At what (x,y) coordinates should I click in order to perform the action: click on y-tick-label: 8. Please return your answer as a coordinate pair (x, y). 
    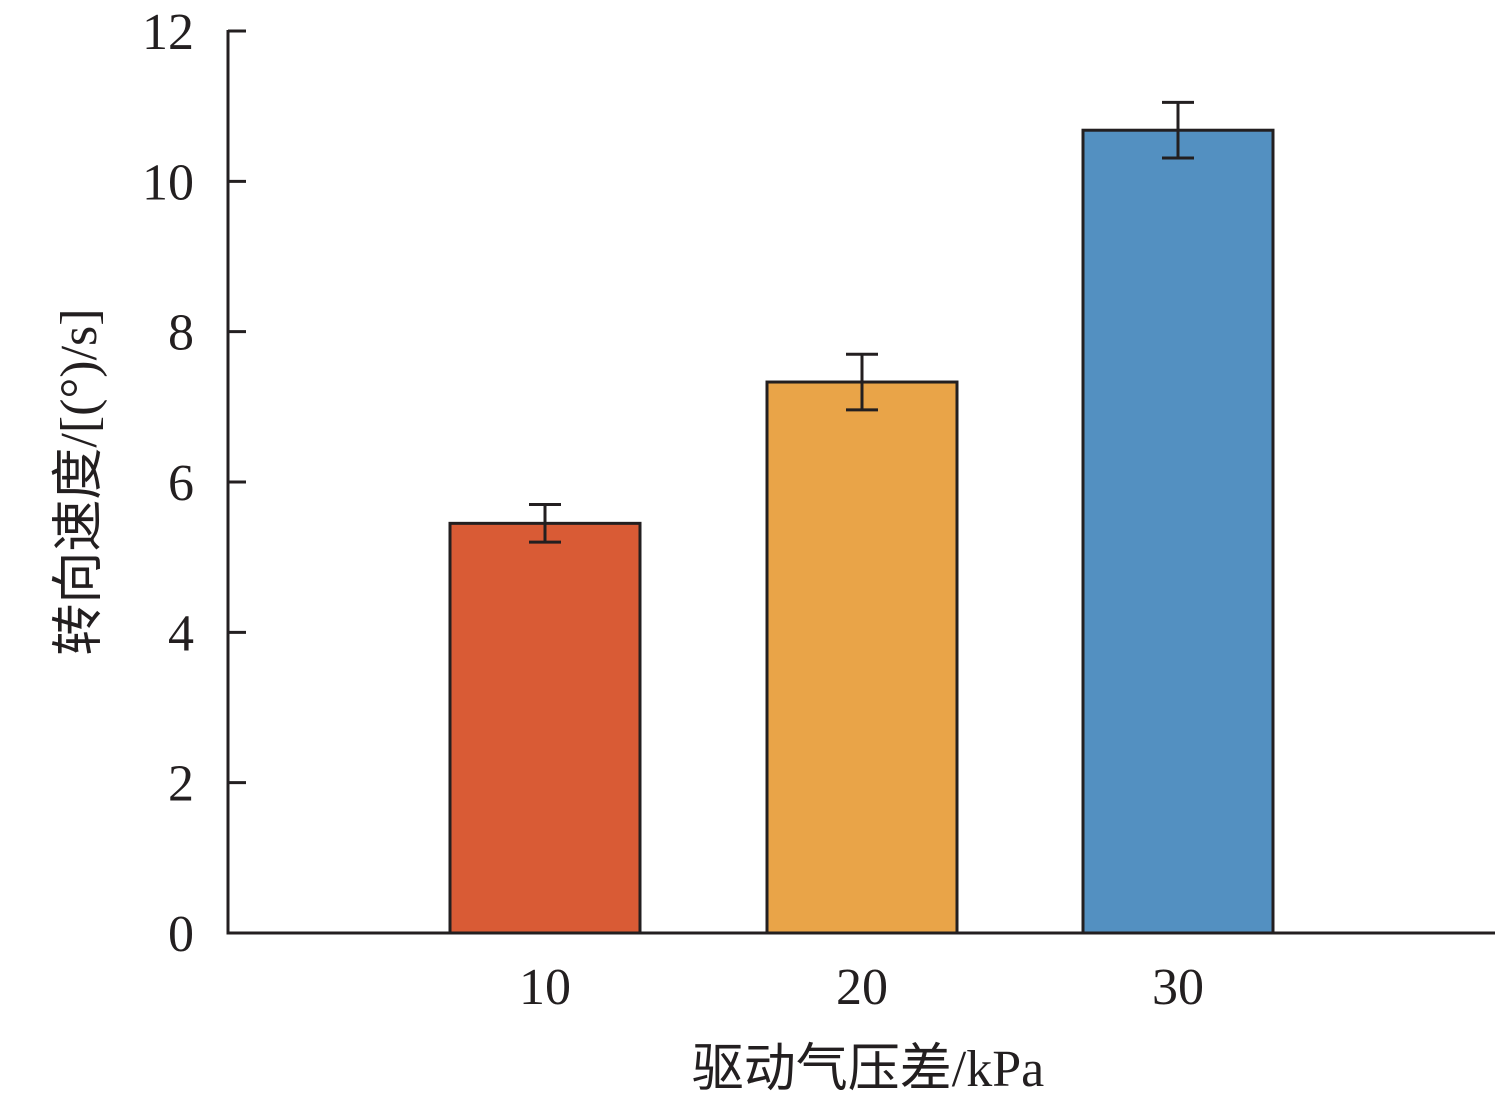
    Looking at the image, I should click on (181, 333).